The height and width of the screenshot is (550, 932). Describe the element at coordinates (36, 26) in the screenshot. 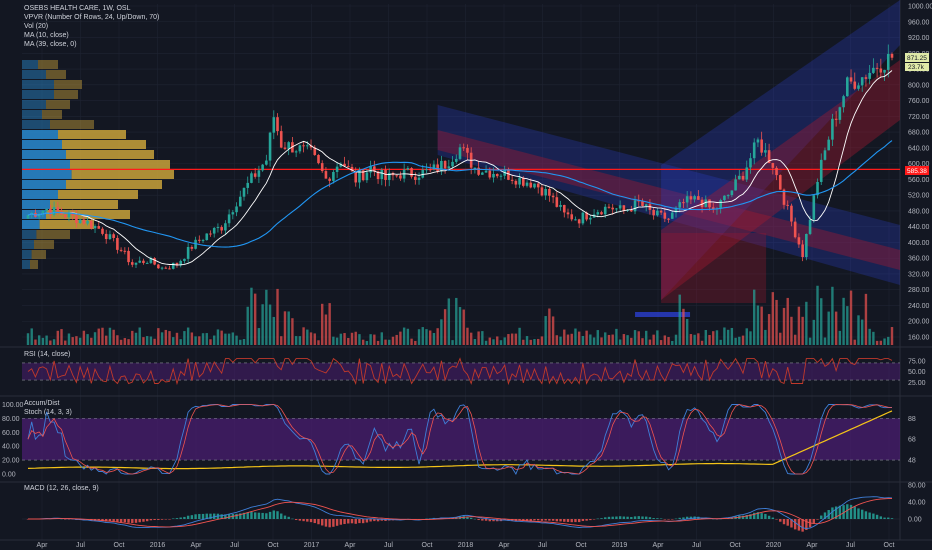

I see `legend-vol: Vol (20)` at that location.